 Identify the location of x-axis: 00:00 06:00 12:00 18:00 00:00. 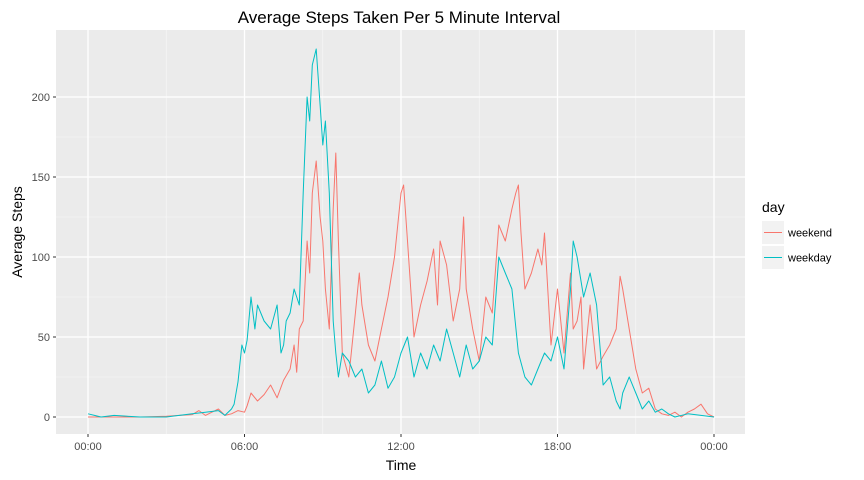
(401, 443).